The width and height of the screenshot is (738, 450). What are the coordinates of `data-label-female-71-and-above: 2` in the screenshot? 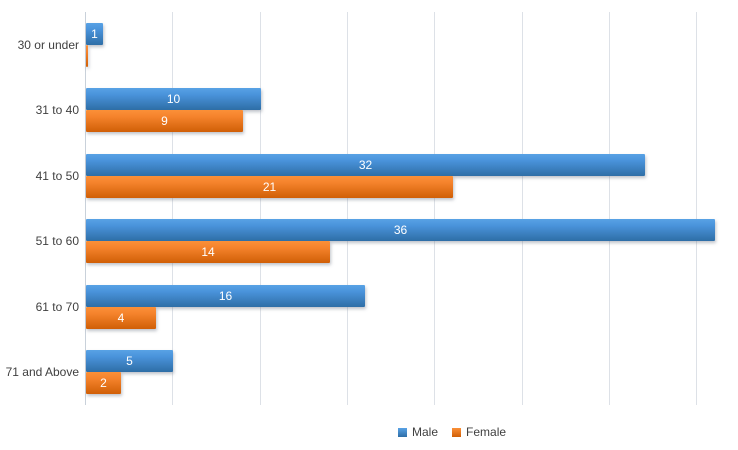 It's located at (103, 383).